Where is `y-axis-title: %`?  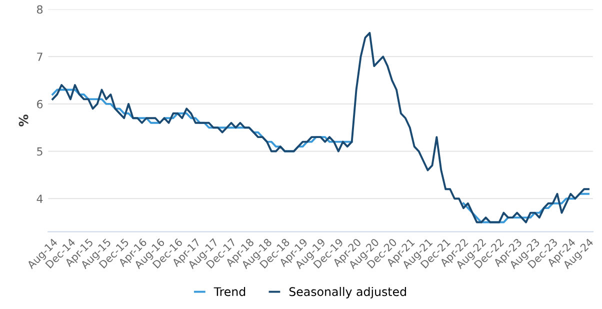
y-axis-title: % is located at coordinates (23, 120).